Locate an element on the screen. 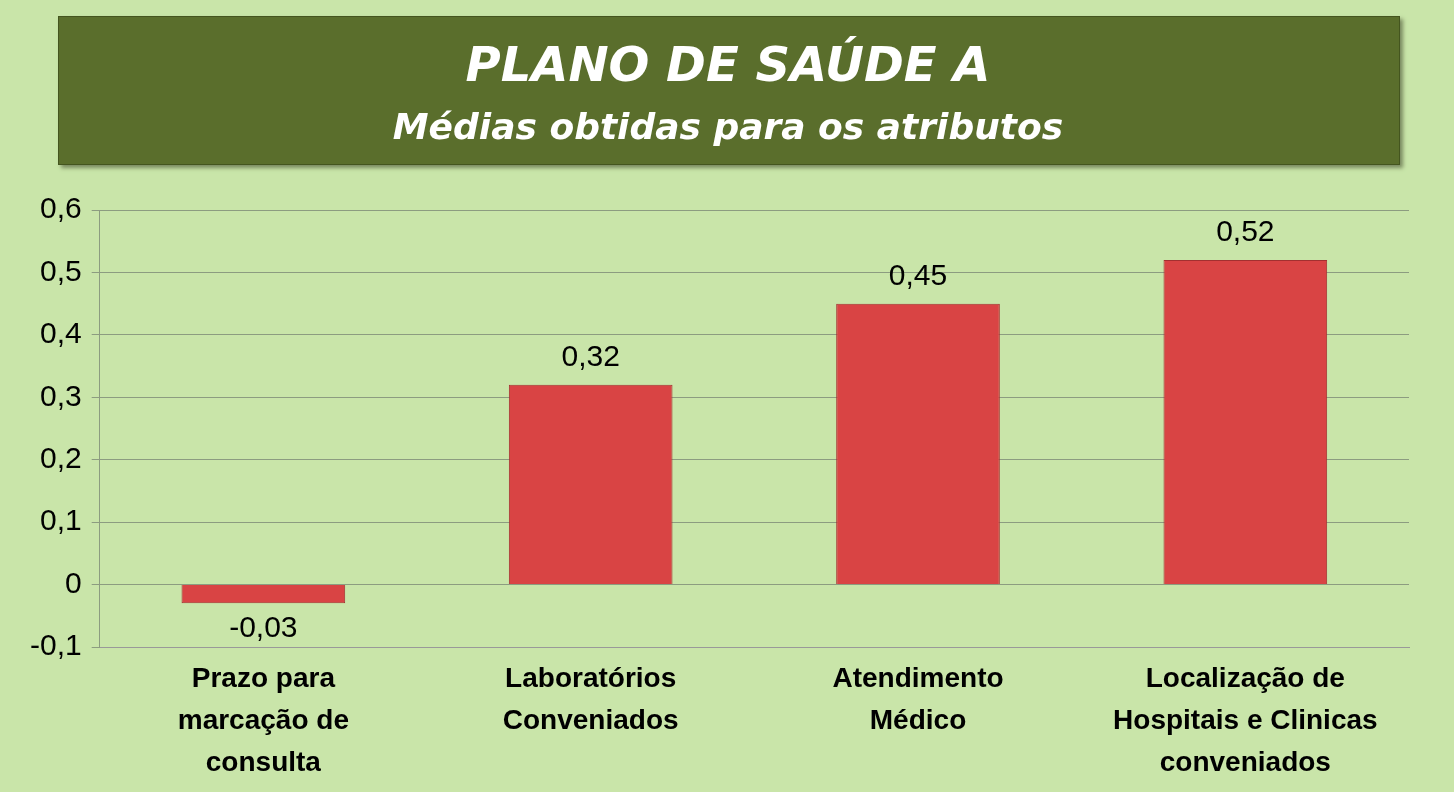 Image resolution: width=1454 pixels, height=792 pixels. chart-subtitle: Médias obtidas para os atributos is located at coordinates (728, 126).